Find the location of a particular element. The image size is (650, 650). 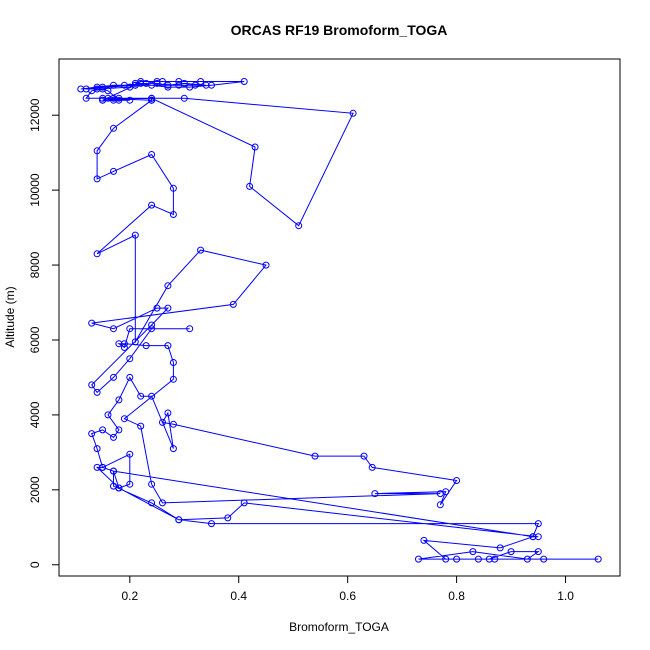

x-tick-label: 1.0 is located at coordinates (565, 596).